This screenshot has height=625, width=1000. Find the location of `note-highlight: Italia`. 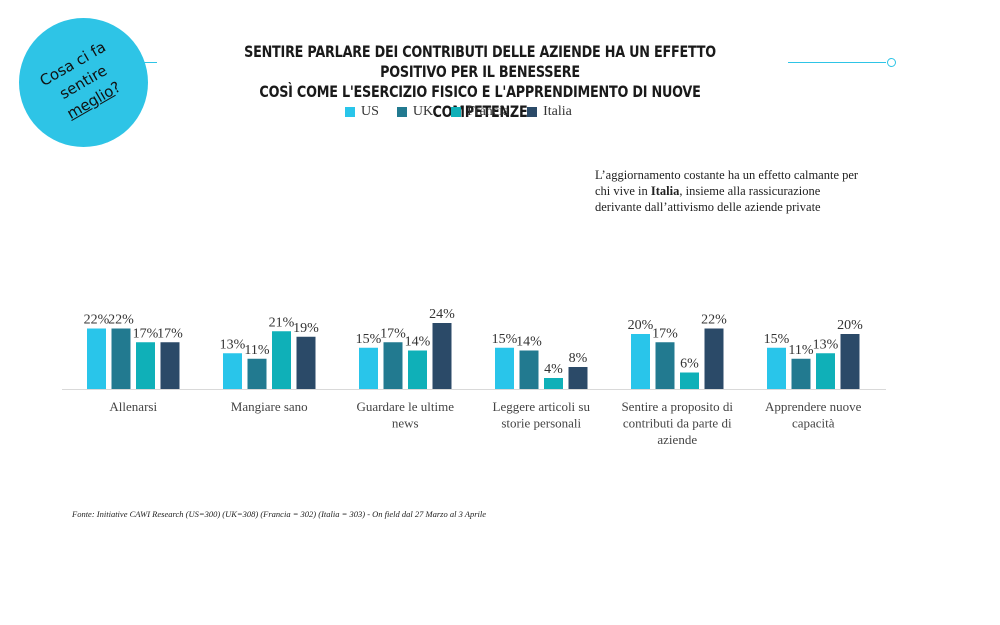

note-highlight: Italia is located at coordinates (665, 191).